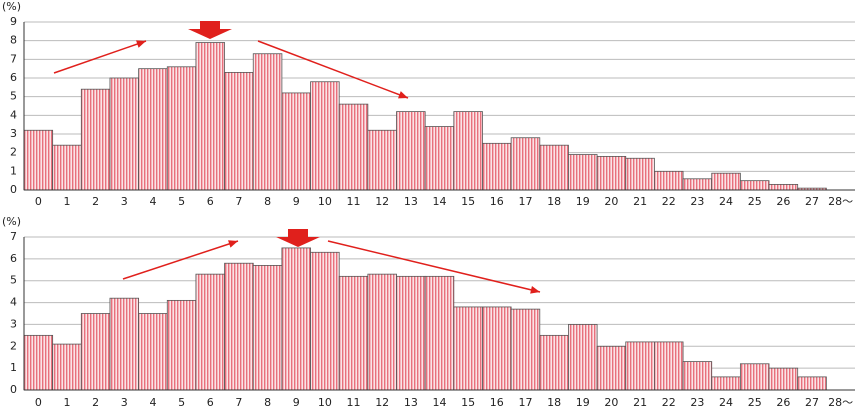 This screenshot has width=860, height=415. I want to click on y-tick-label: 8, so click(13, 40).